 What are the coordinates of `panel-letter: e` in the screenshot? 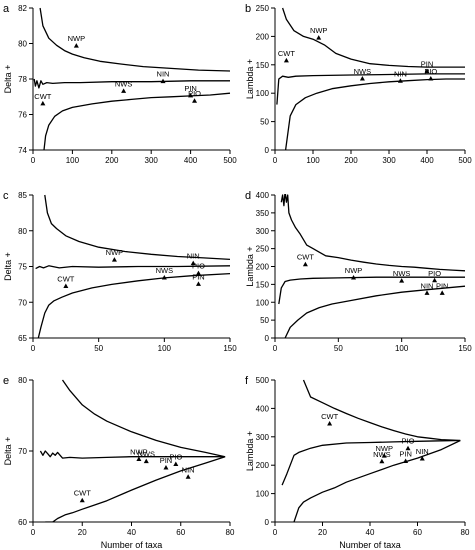 It's located at (6, 381).